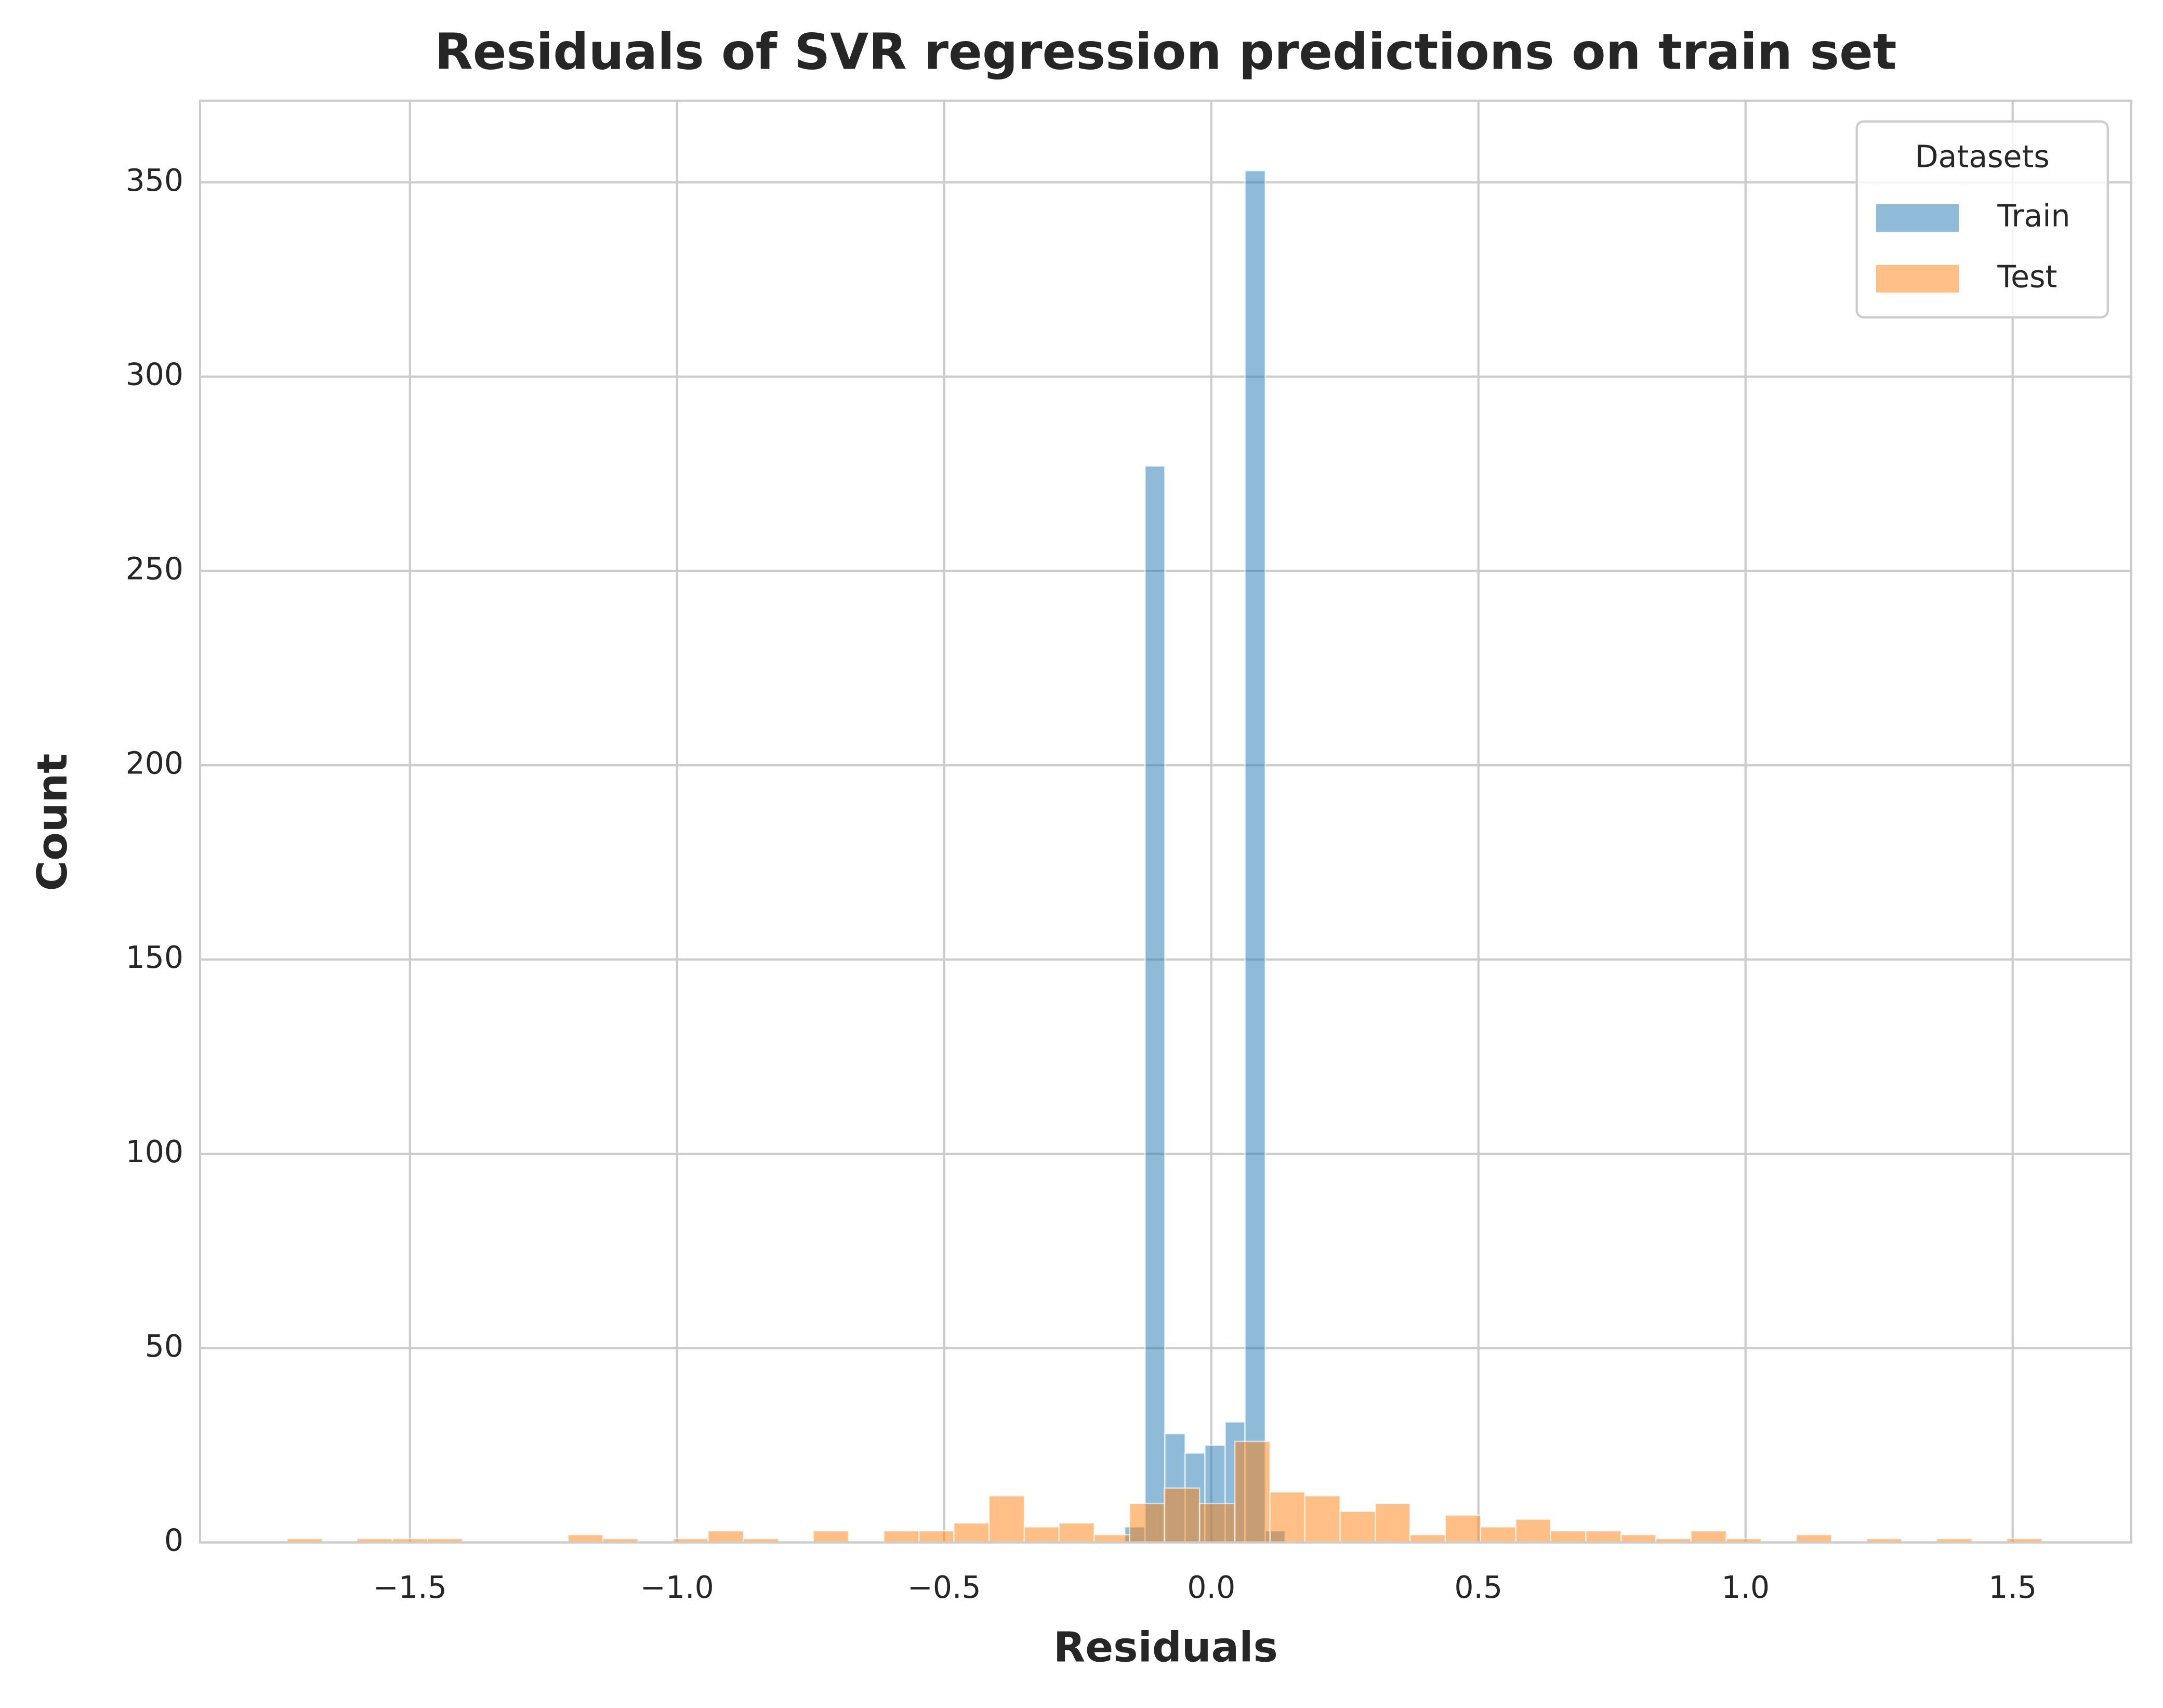 This screenshot has width=2163, height=1708. I want to click on x-tick-label: 0.5, so click(1478, 1587).